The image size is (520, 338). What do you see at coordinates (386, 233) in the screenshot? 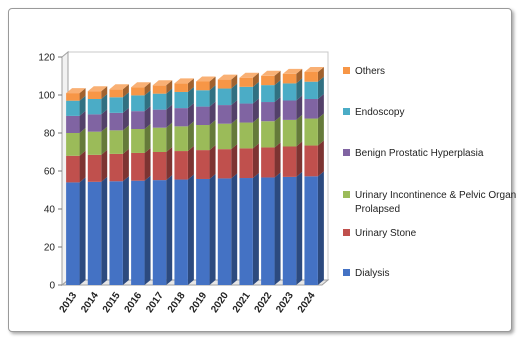
I see `legend-label: Urinary Stone` at bounding box center [386, 233].